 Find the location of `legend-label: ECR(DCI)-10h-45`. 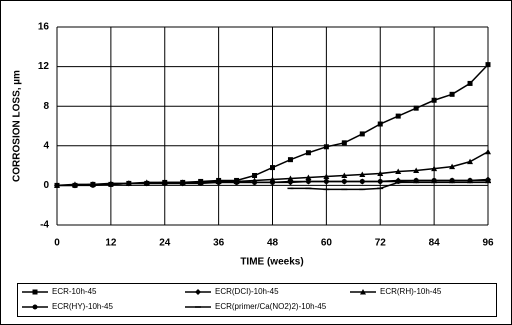

legend-label: ECR(DCI)-10h-45 is located at coordinates (247, 291).